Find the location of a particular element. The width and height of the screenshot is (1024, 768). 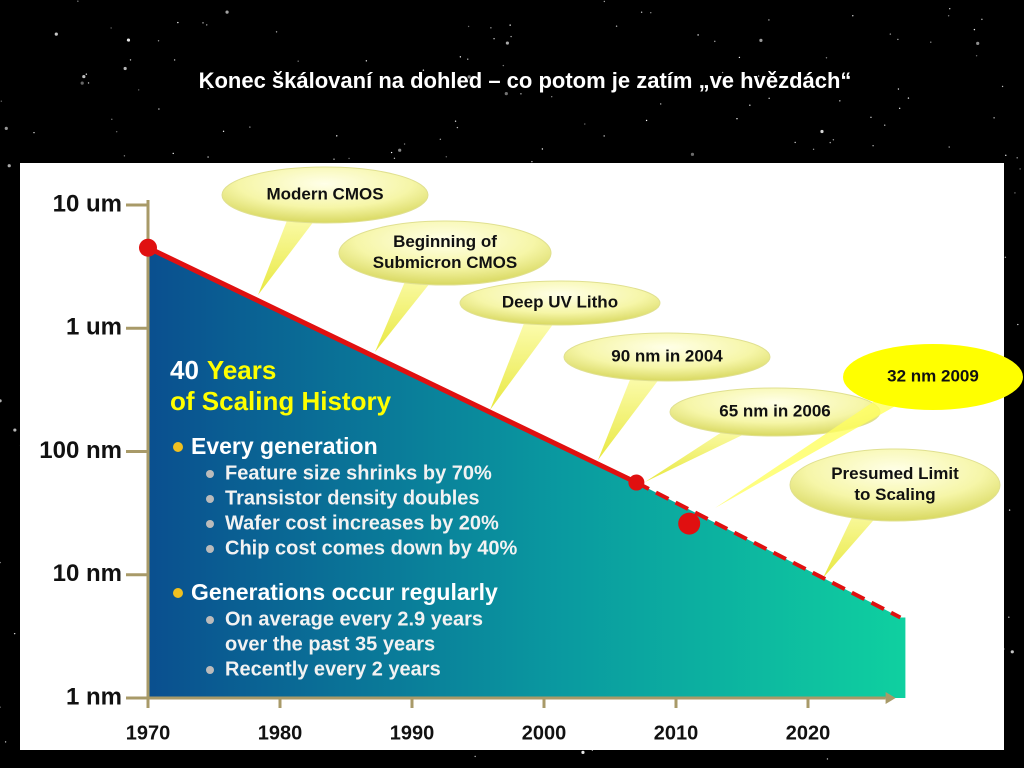

y-tick-label: 1 nm is located at coordinates (94, 696).